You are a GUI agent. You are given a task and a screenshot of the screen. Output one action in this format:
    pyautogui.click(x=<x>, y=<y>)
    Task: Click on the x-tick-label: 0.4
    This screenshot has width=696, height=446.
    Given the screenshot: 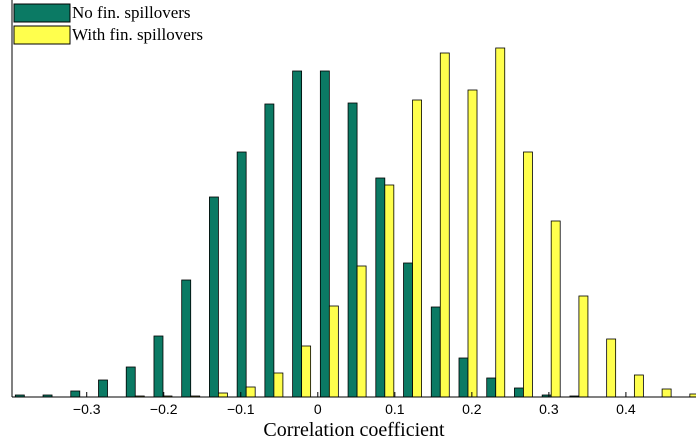 What is the action you would take?
    pyautogui.click(x=626, y=409)
    